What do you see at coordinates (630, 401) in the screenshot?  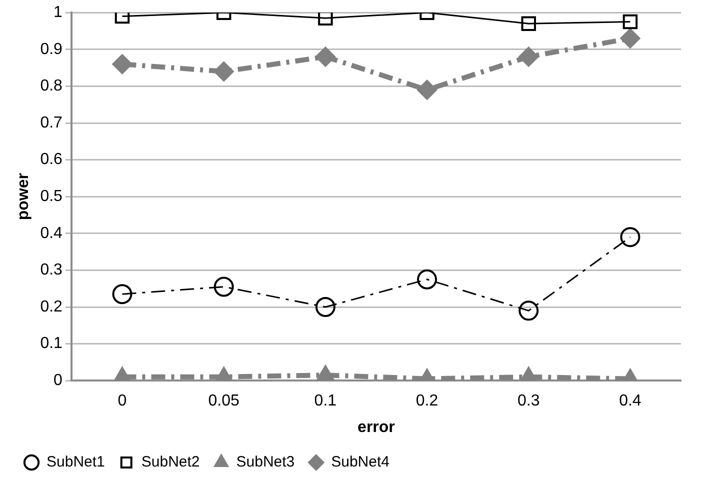 I see `x-tick-label: 0.4` at bounding box center [630, 401].